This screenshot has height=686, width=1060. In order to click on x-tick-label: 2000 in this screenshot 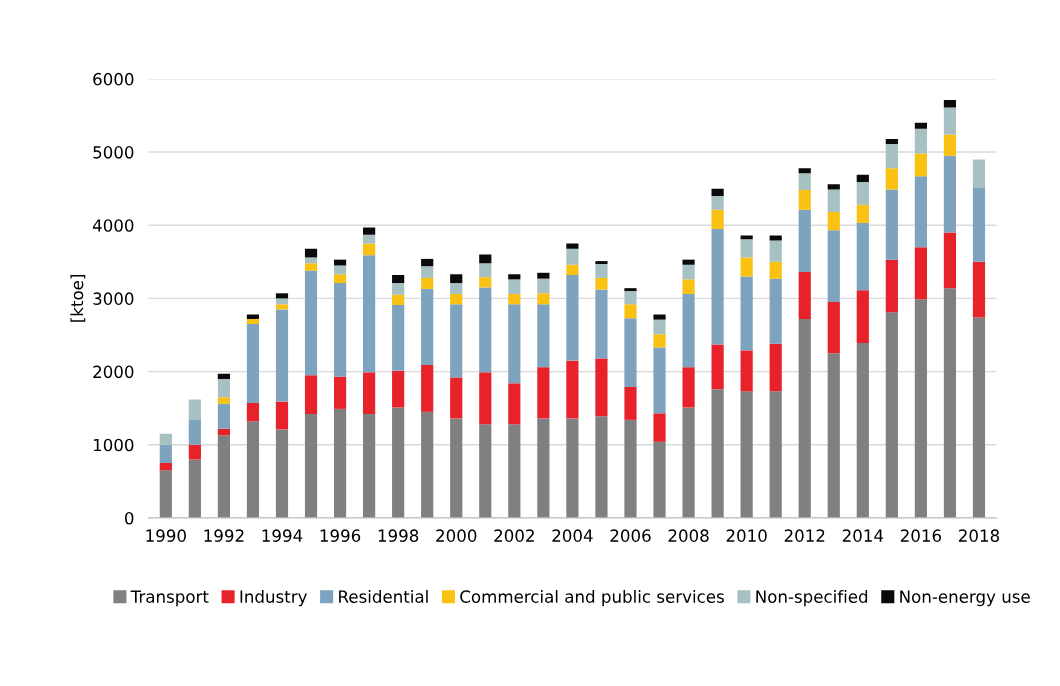, I will do `click(456, 535)`.